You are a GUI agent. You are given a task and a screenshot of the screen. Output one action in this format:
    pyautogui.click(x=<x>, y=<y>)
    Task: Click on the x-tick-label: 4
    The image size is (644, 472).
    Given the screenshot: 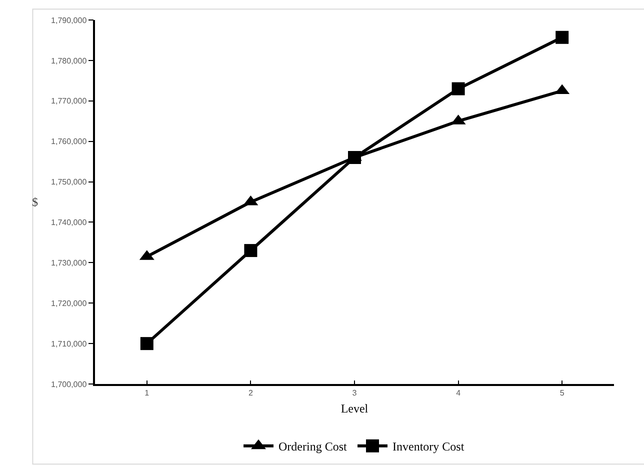 What is the action you would take?
    pyautogui.click(x=459, y=393)
    